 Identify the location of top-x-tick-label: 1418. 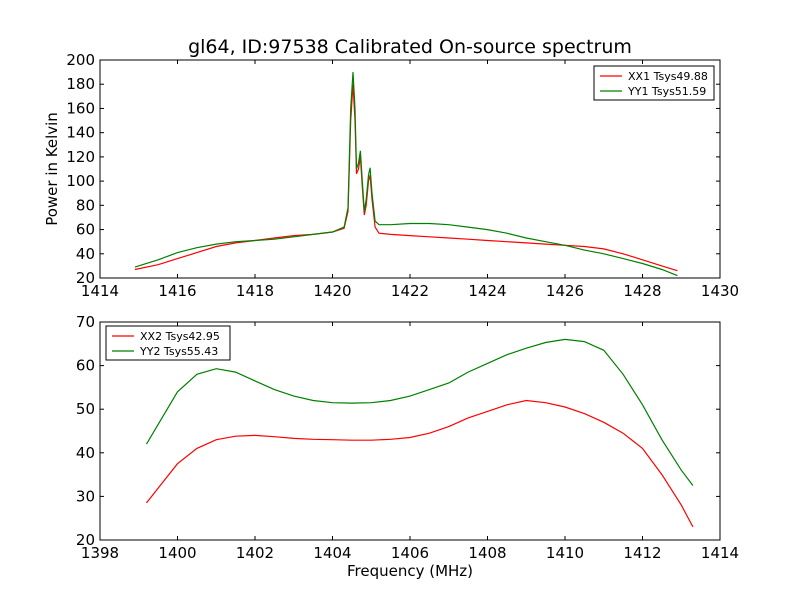
(255, 291).